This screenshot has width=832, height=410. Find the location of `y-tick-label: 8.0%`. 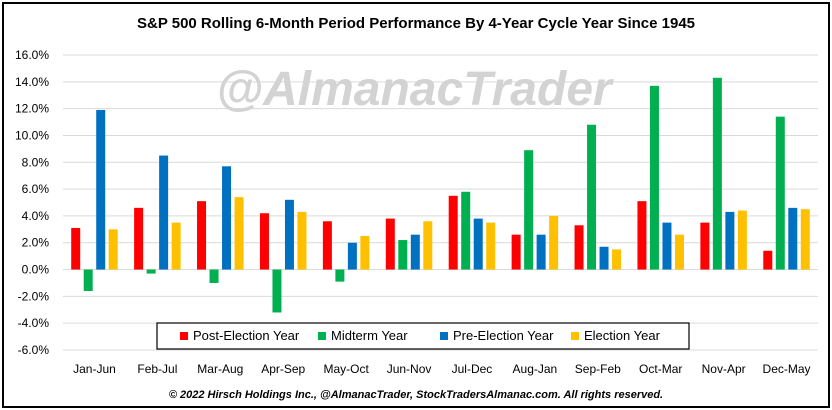

y-tick-label: 8.0% is located at coordinates (36, 162).